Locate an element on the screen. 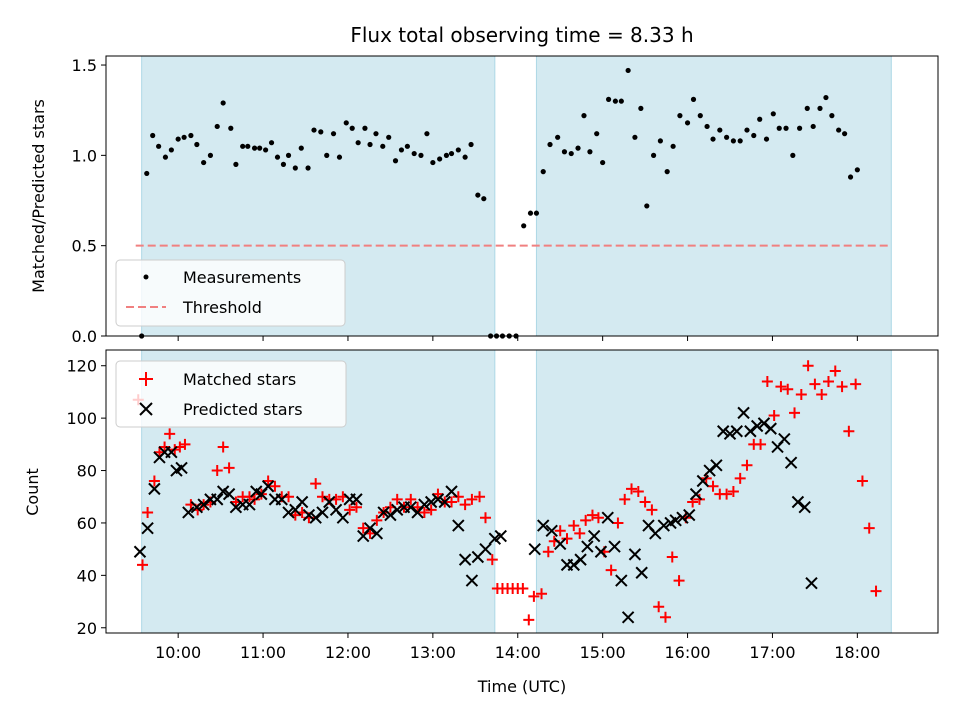 The image size is (960, 720). count-legend-box is located at coordinates (231, 394).